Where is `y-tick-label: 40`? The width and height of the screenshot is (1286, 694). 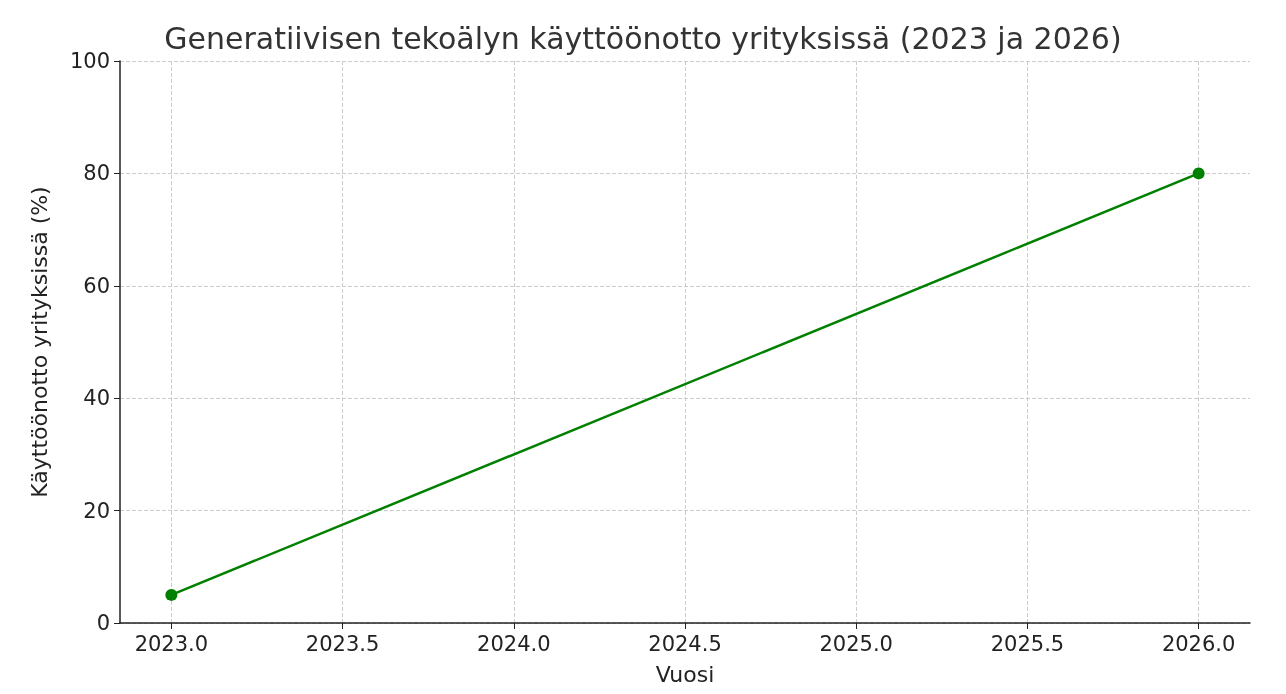 y-tick-label: 40 is located at coordinates (96, 398).